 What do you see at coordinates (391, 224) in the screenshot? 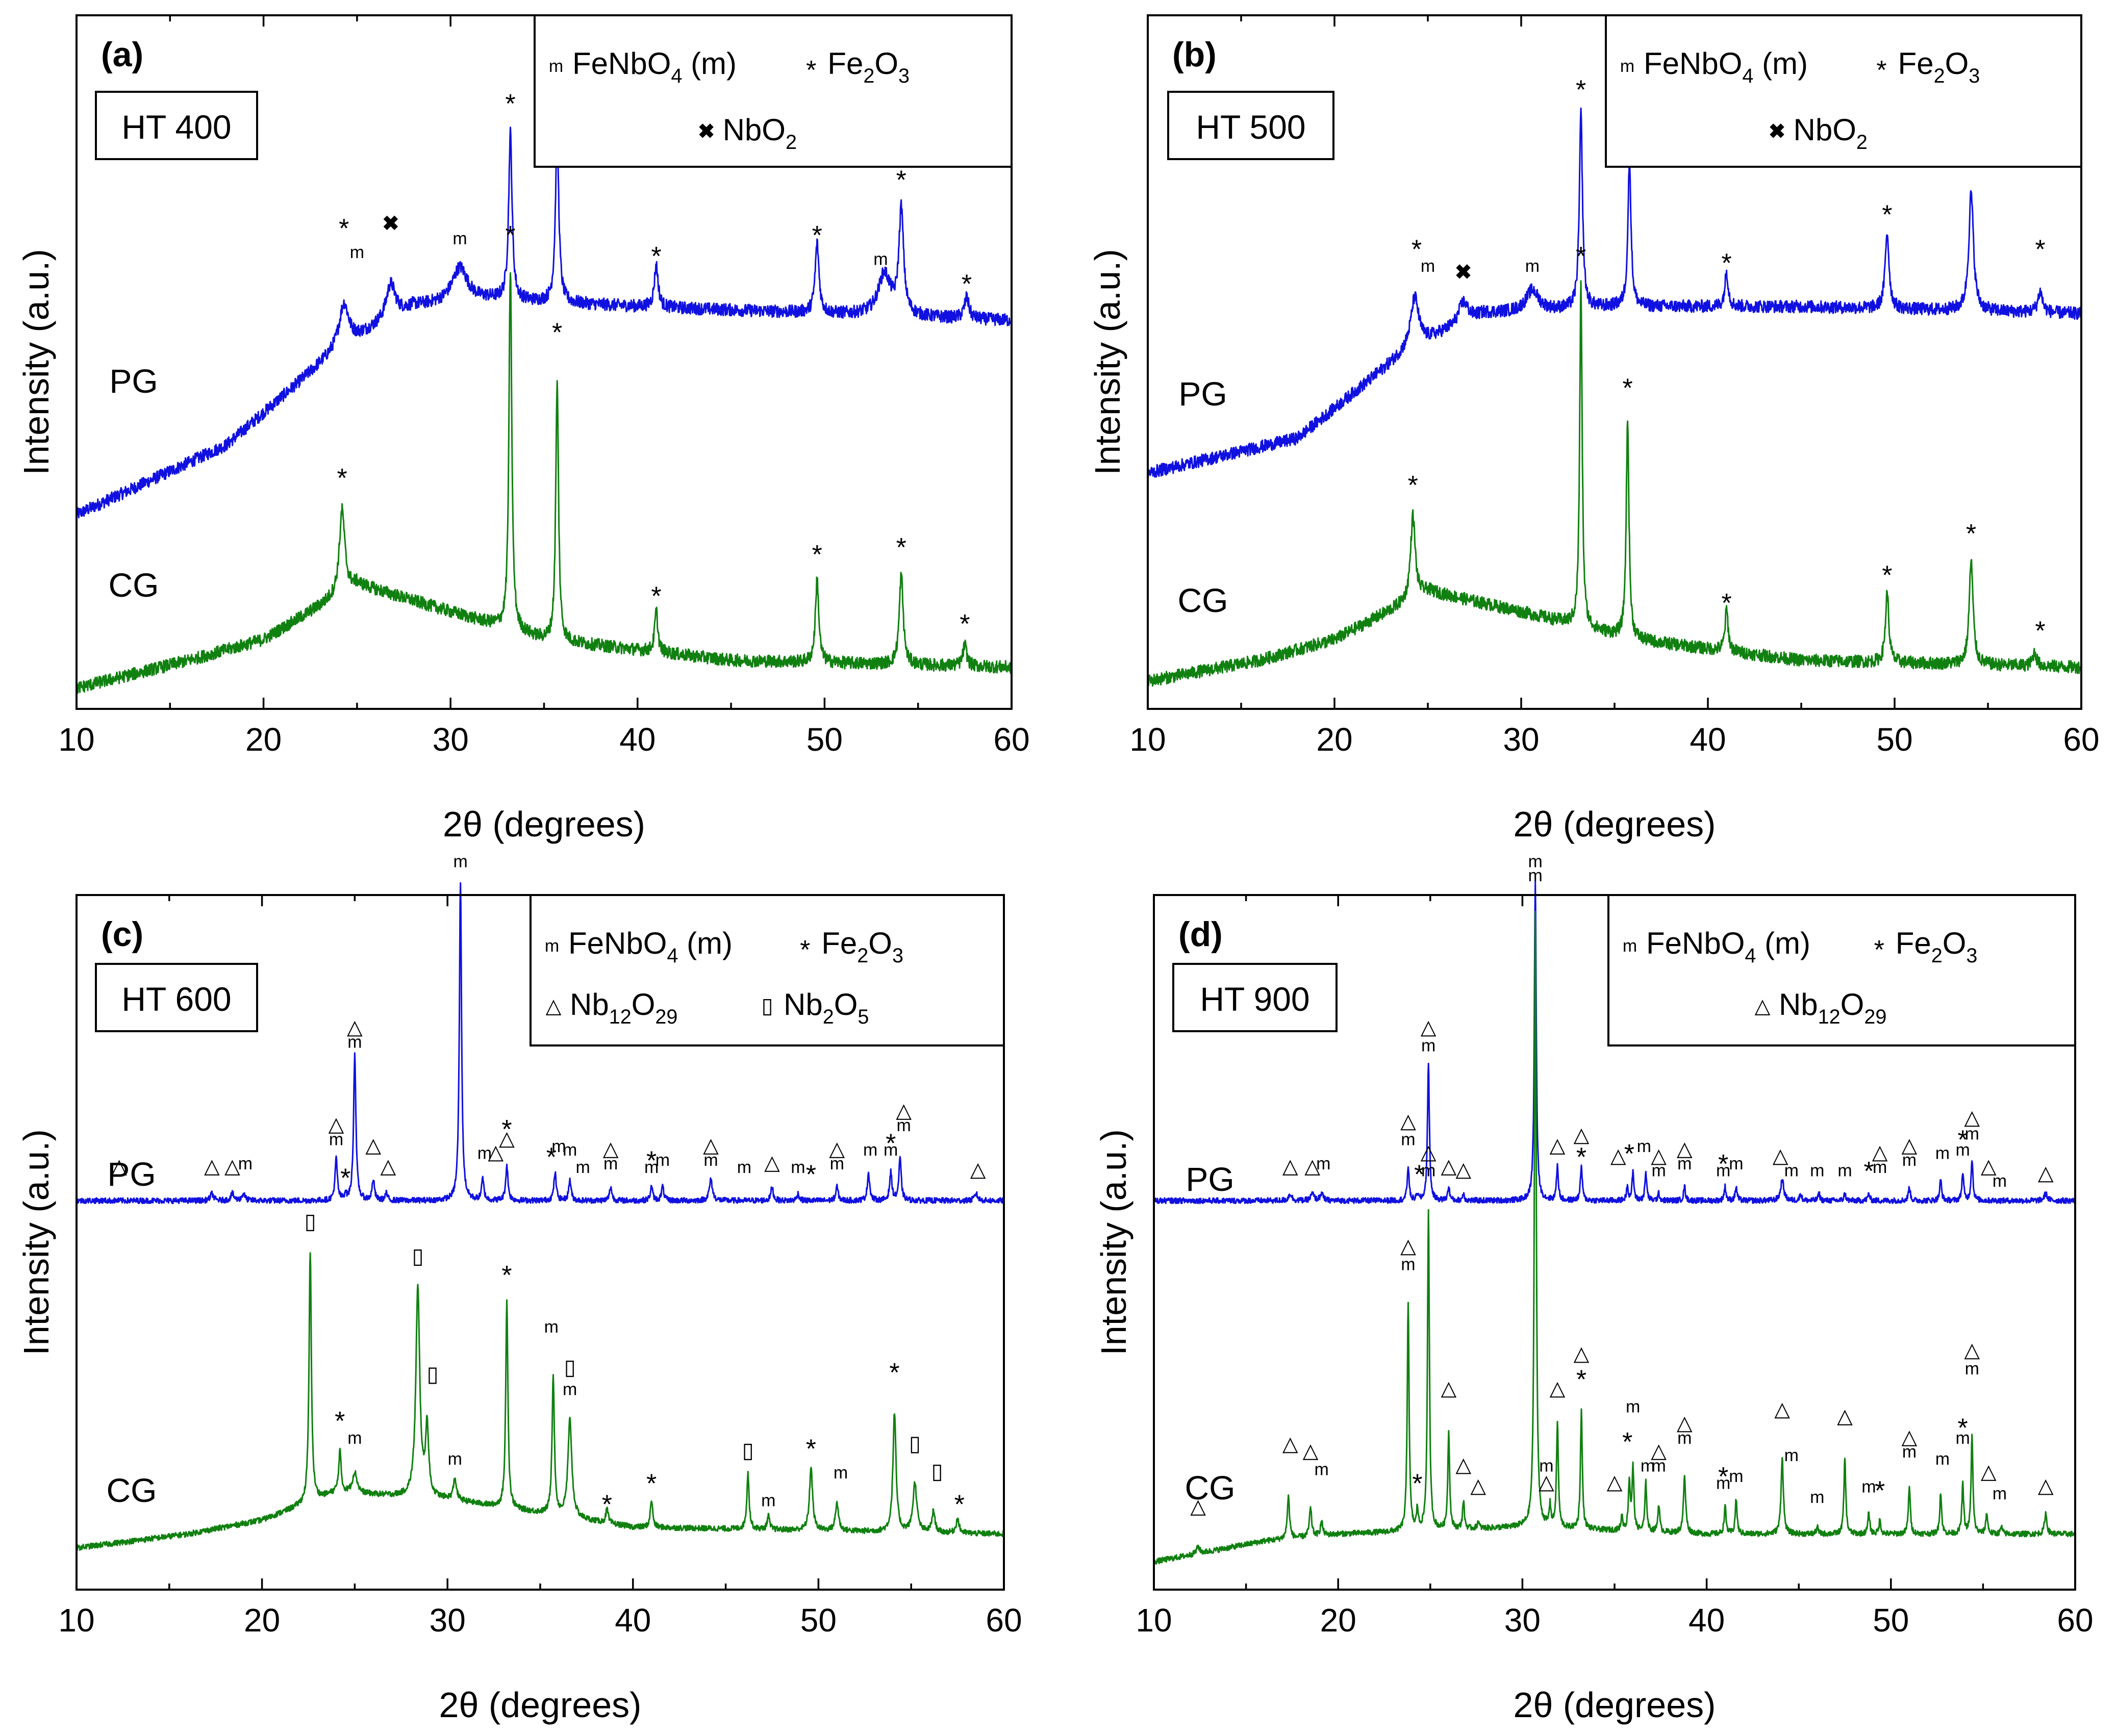
I see `phase-mark-cross-2: ✖` at bounding box center [391, 224].